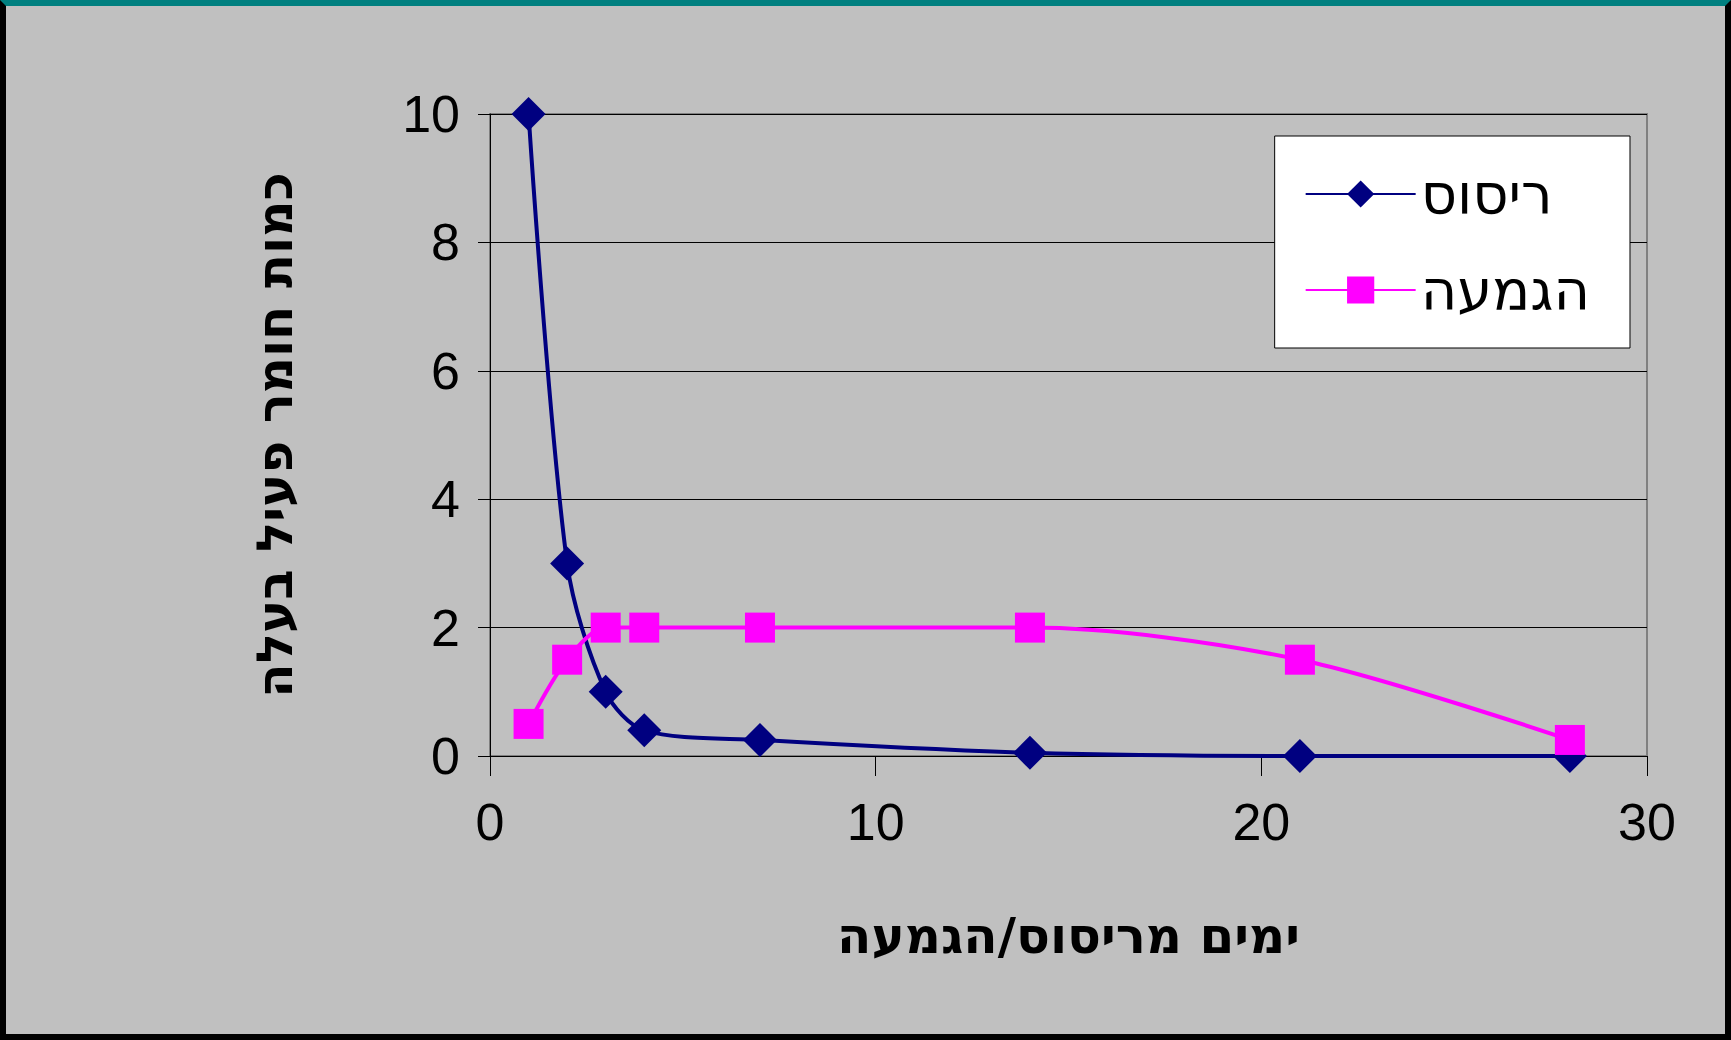 The image size is (1731, 1040). I want to click on x-tick-label: 30, so click(1647, 822).